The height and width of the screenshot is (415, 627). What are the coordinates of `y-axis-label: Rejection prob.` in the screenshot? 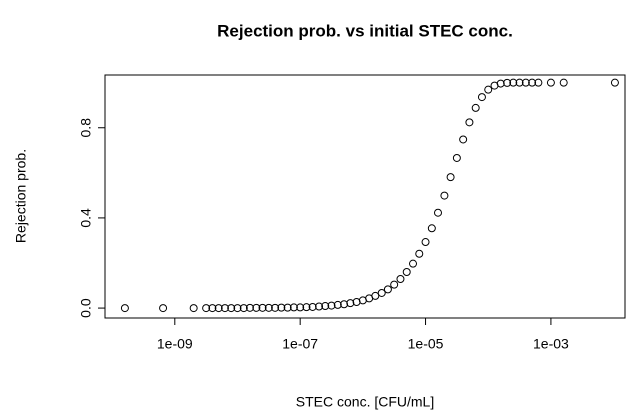 It's located at (21, 196).